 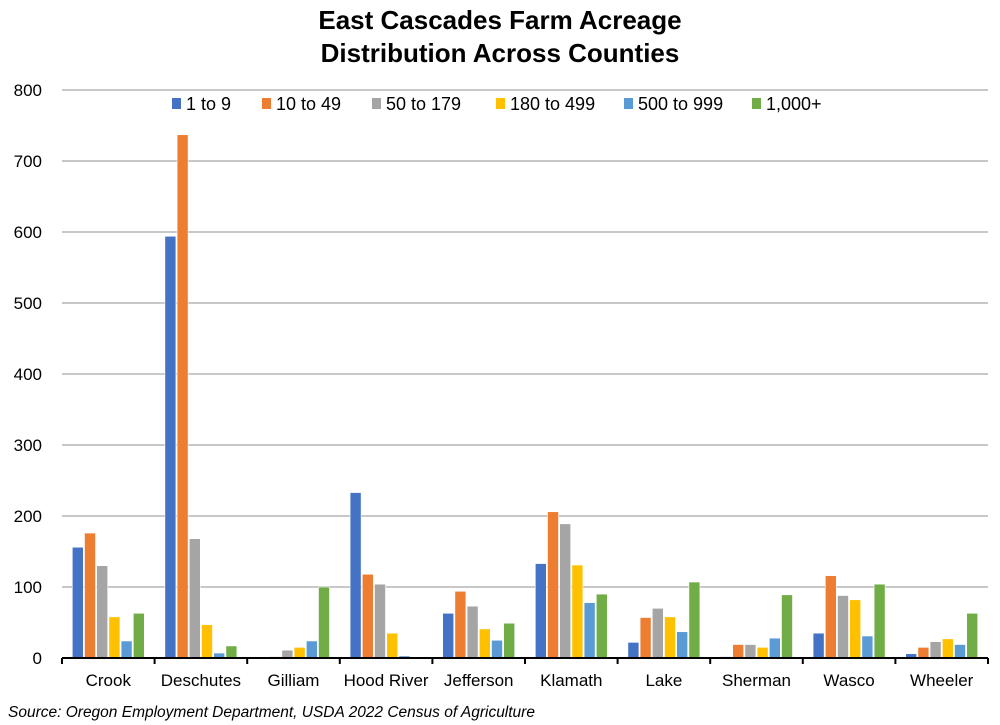 I want to click on legend-label: 180 to 499, so click(x=552, y=104).